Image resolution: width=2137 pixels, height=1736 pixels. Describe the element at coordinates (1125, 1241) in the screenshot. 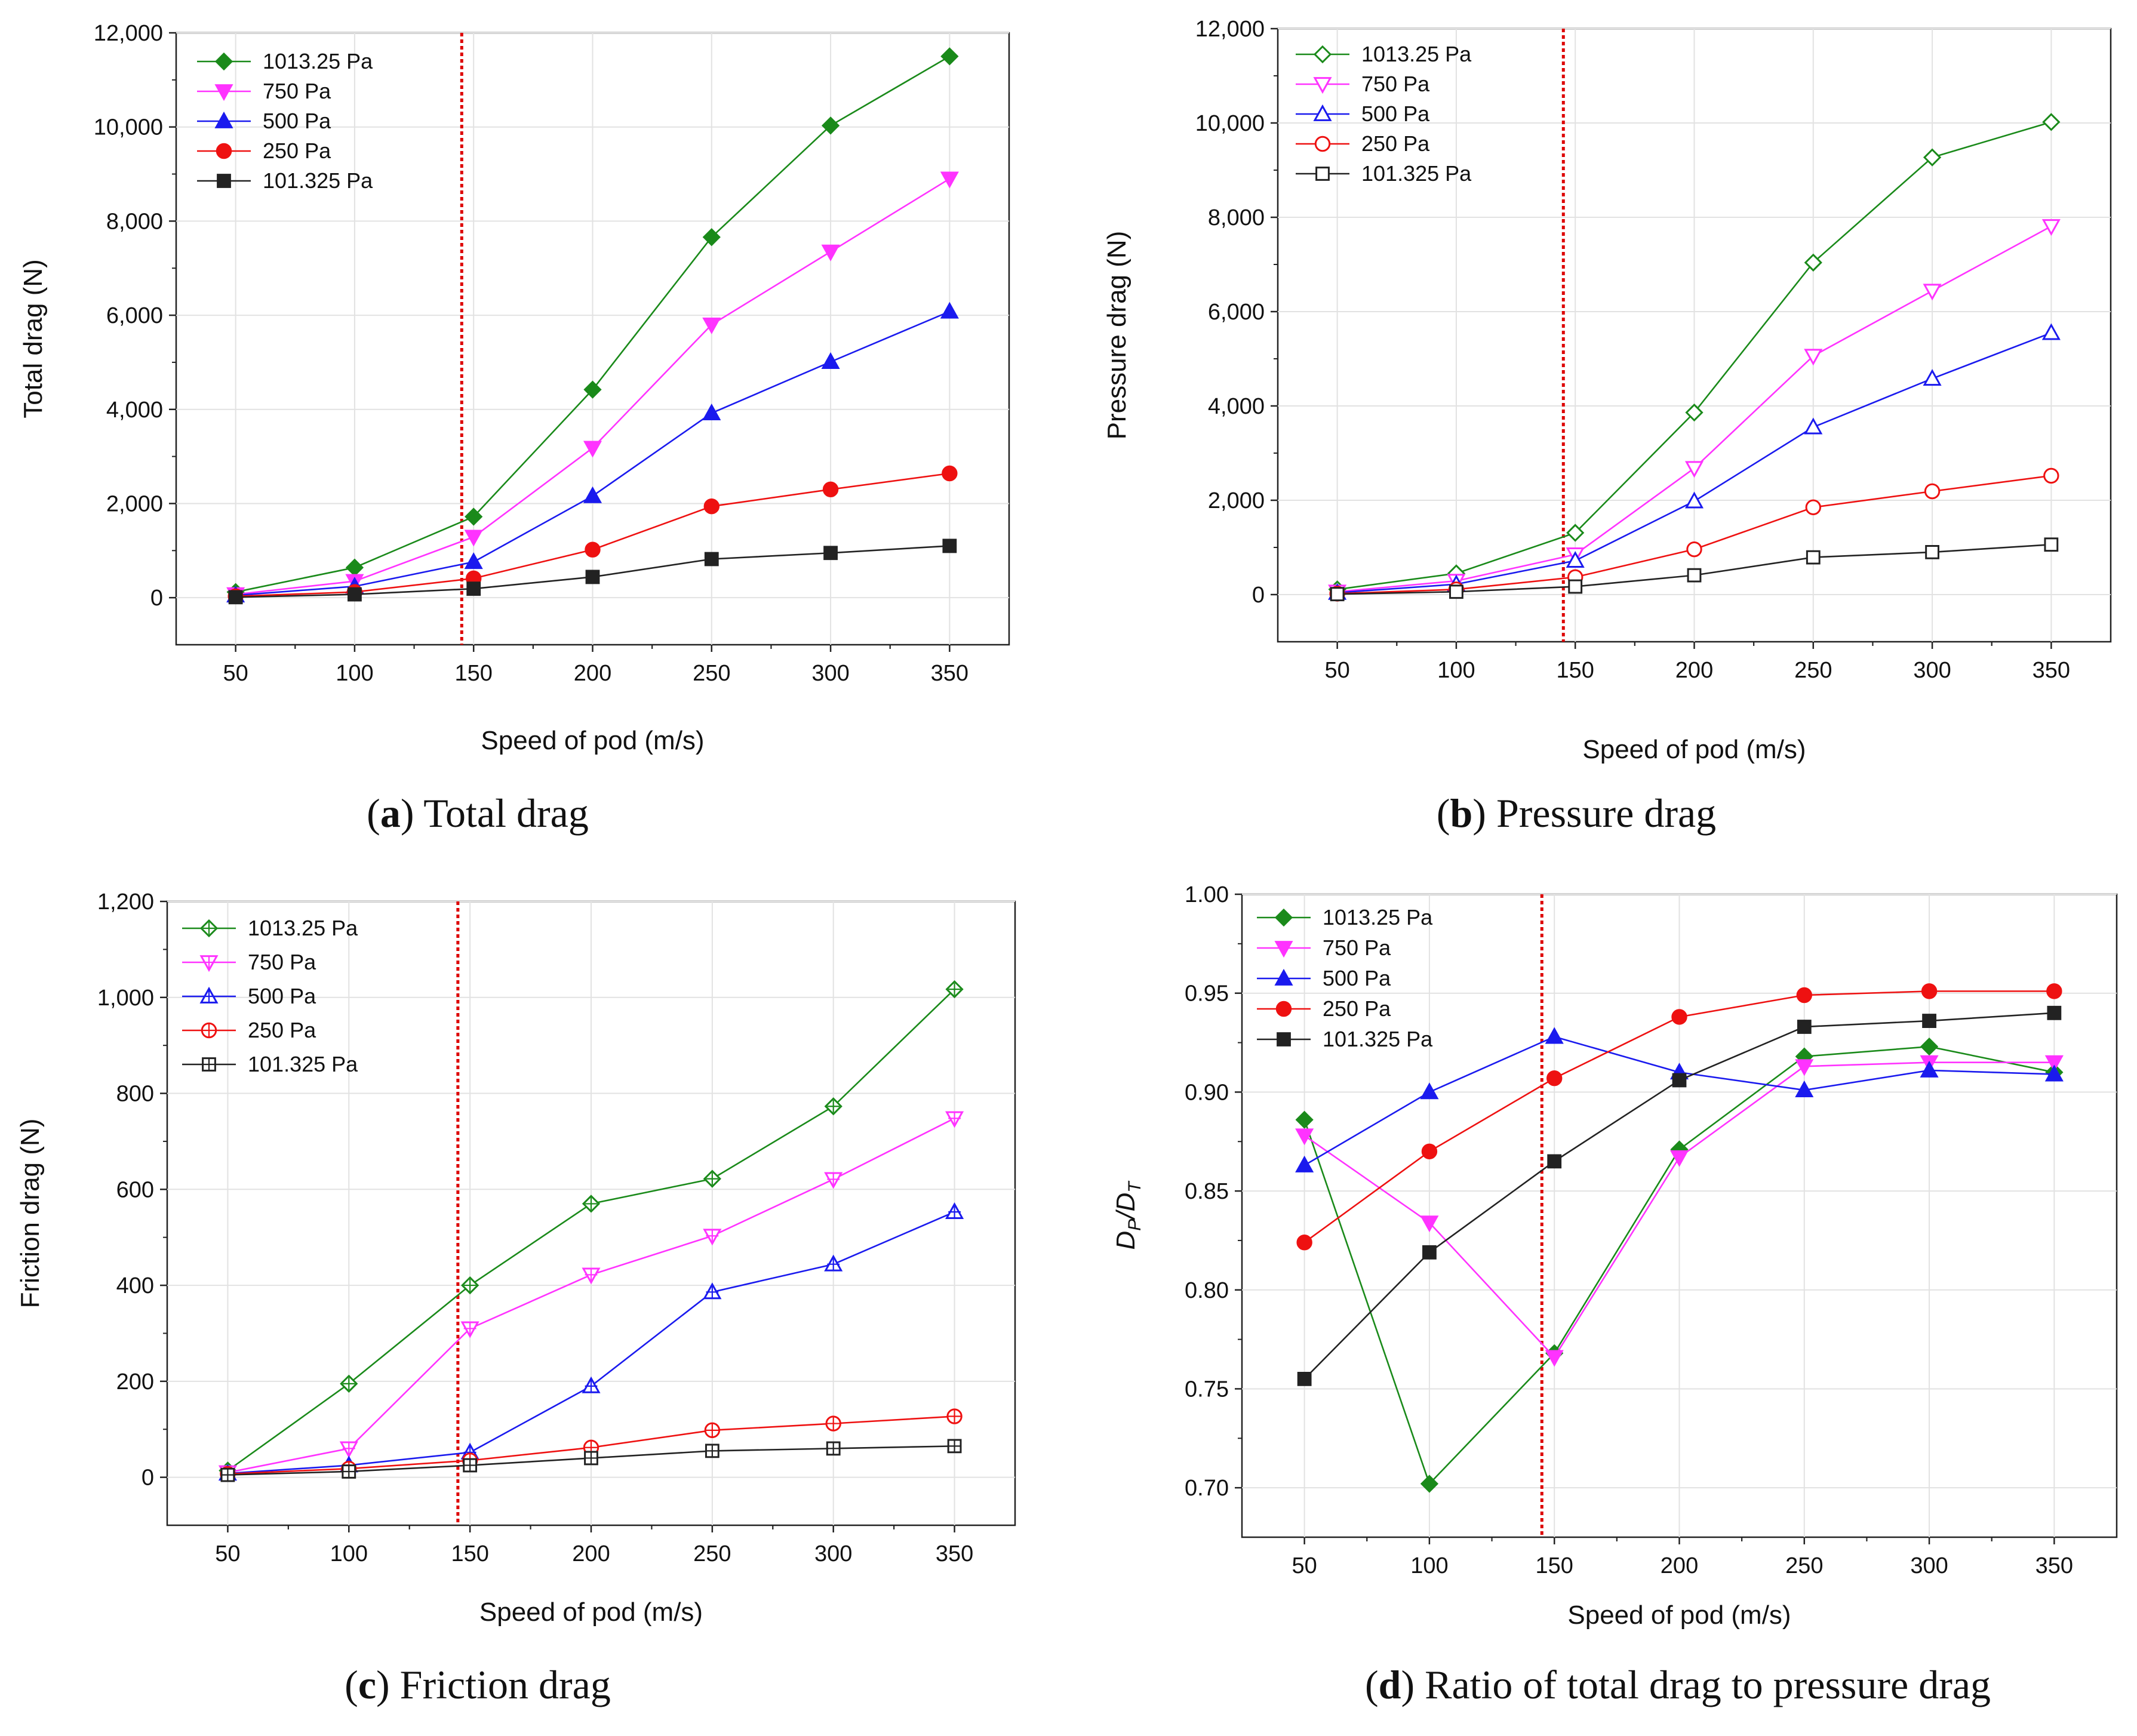

I see `y-axis-label-d: D` at that location.